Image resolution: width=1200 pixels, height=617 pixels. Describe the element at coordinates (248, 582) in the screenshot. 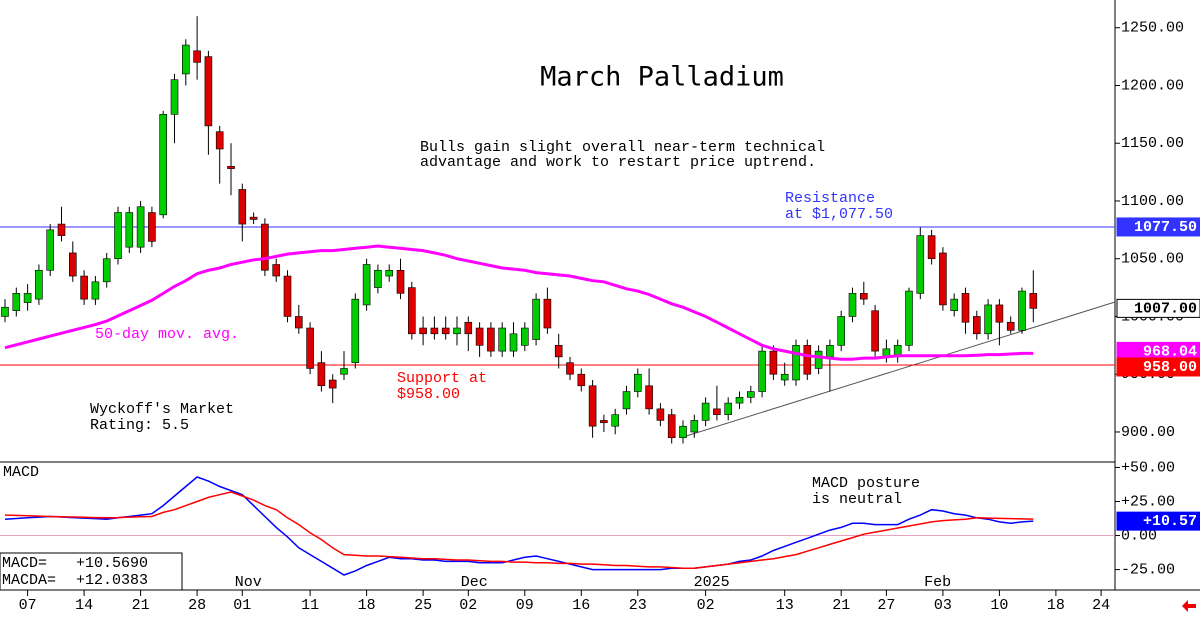

I see `month-label: Nov` at that location.